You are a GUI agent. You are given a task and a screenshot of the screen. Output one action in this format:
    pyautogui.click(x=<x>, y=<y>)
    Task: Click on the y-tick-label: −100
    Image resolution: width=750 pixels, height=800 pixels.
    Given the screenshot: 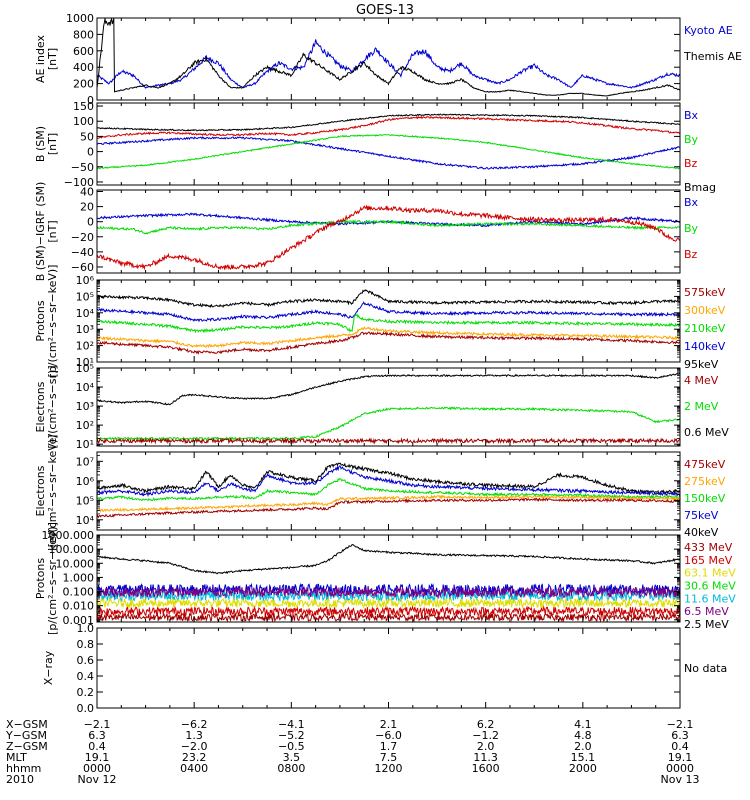 What is the action you would take?
    pyautogui.click(x=79, y=182)
    